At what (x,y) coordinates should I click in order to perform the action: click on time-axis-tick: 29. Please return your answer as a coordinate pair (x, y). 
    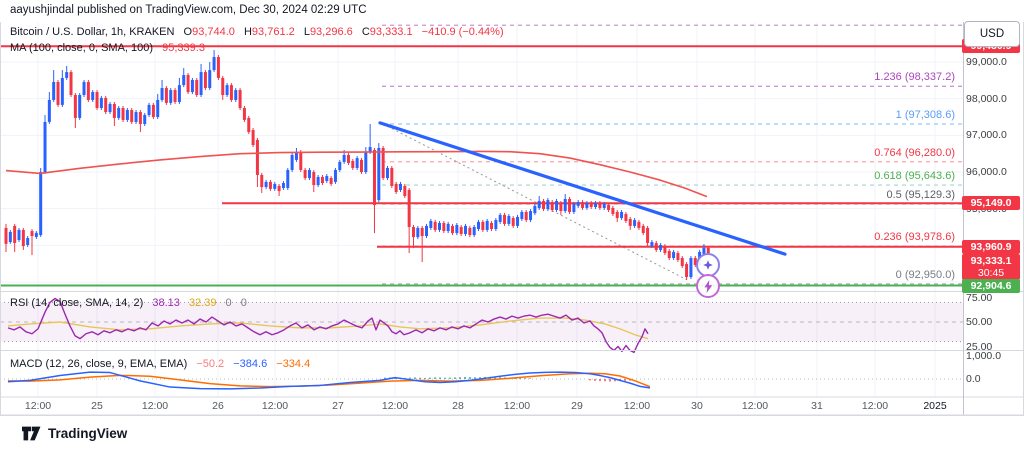
    Looking at the image, I should click on (577, 406).